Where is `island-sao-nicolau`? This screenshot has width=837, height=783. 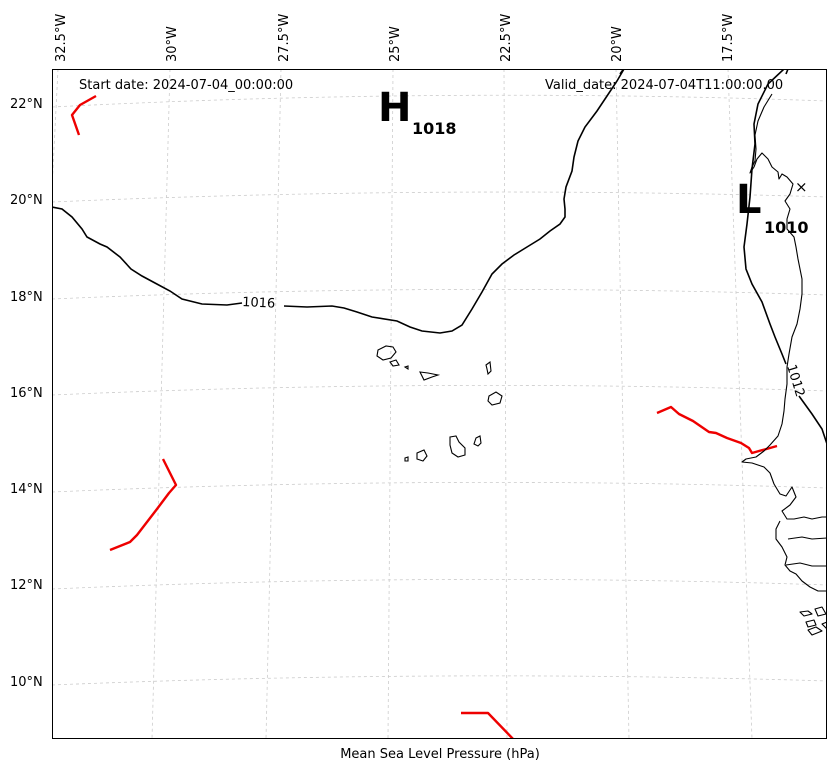 island-sao-nicolau is located at coordinates (430, 376).